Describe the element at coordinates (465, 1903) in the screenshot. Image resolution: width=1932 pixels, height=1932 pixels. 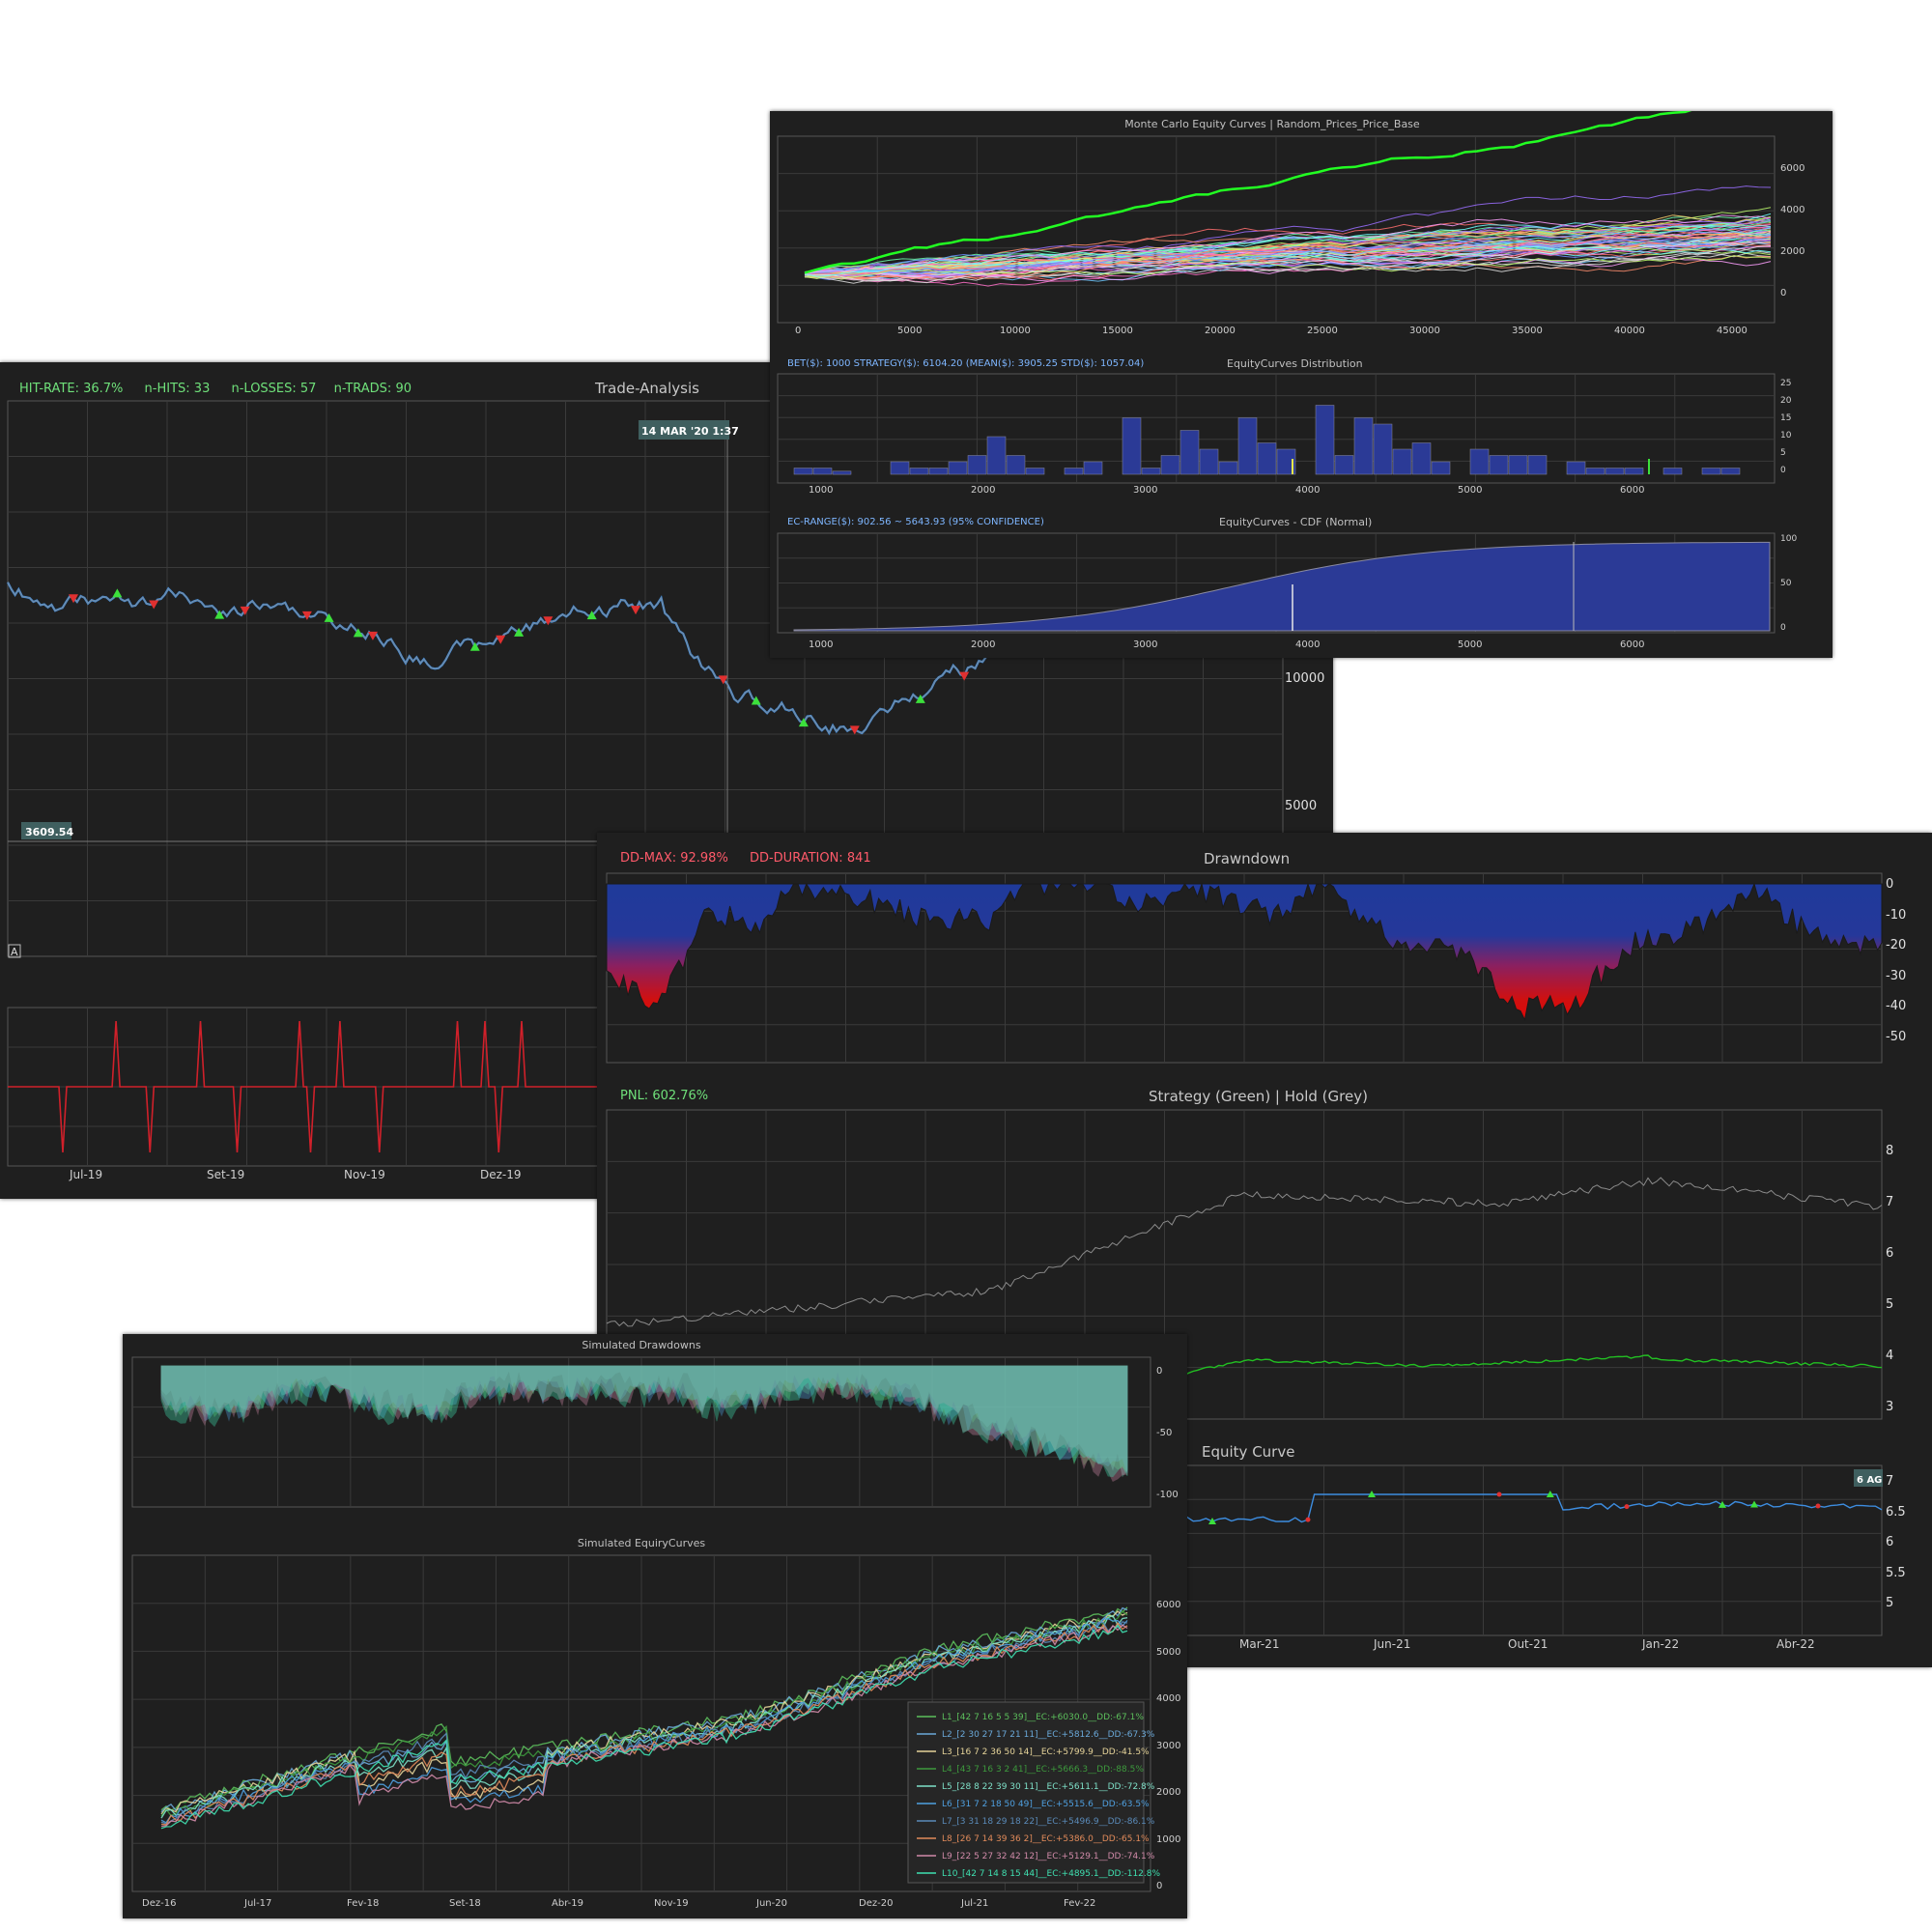
I see `sim-x-tick: Set-18` at that location.